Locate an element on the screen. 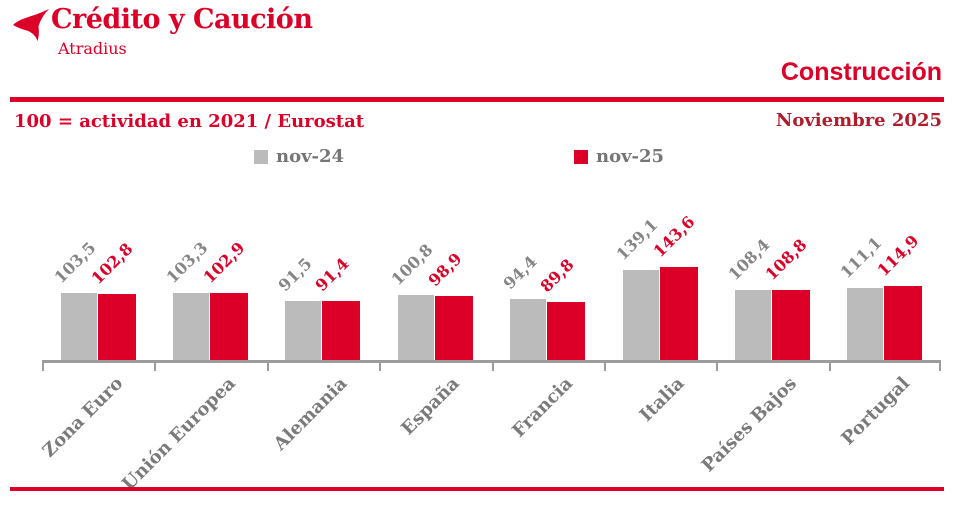  report-date: Noviembre 2025 is located at coordinates (858, 120).